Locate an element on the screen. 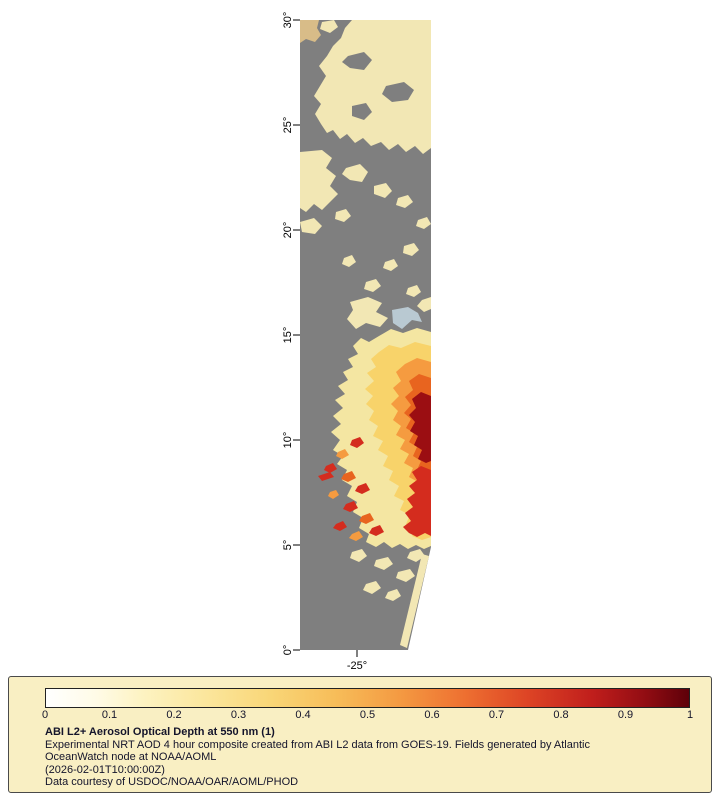 The image size is (720, 800). cloud-patch-blue is located at coordinates (407, 318).